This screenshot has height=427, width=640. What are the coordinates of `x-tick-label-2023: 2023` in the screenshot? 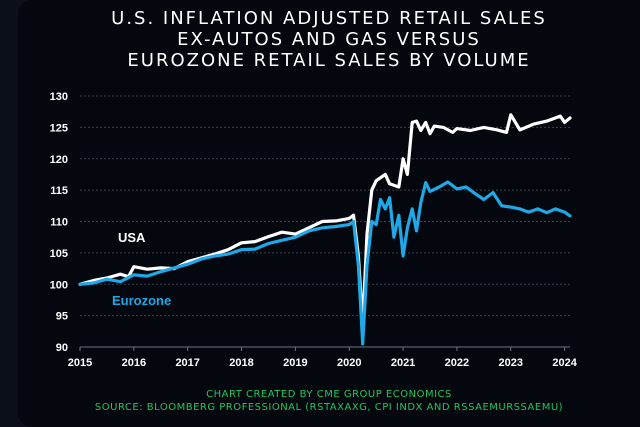 It's located at (511, 363).